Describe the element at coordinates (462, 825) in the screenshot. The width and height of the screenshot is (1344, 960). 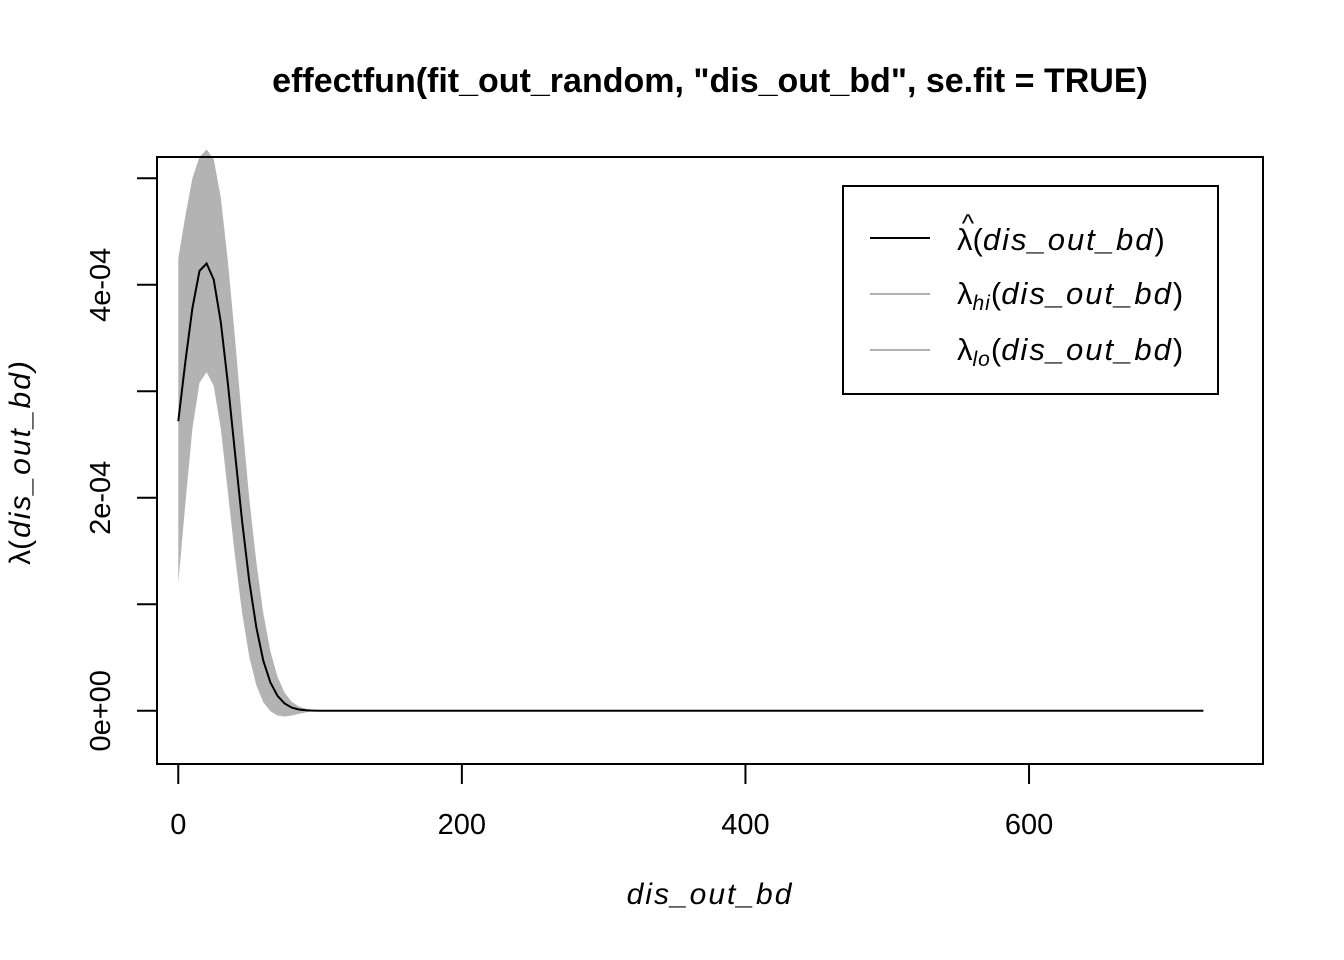
I see `x-tick-label: 200` at that location.